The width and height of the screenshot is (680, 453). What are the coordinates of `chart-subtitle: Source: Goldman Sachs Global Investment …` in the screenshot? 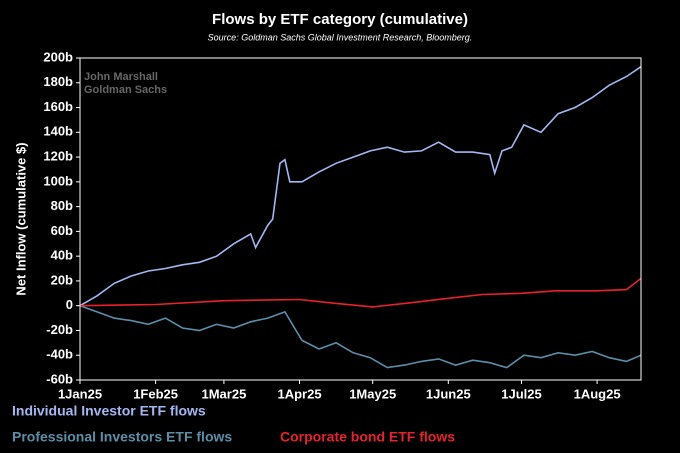 It's located at (340, 37).